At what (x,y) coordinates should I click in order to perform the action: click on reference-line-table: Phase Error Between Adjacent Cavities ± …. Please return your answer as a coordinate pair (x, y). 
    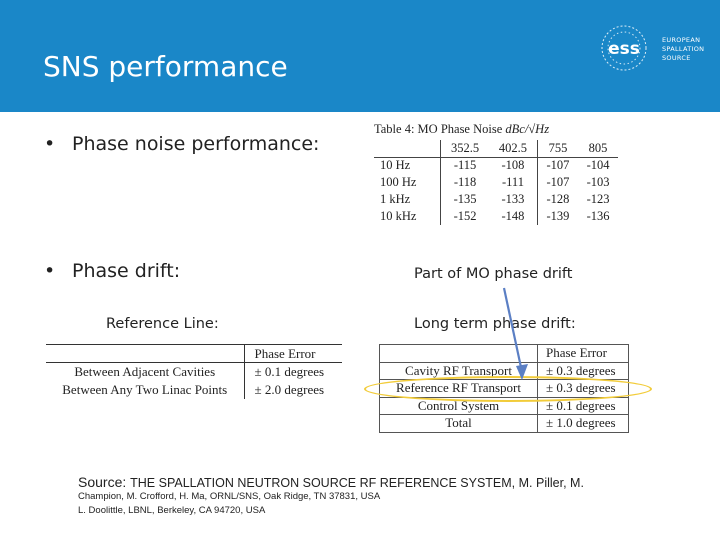
    Looking at the image, I should click on (194, 371).